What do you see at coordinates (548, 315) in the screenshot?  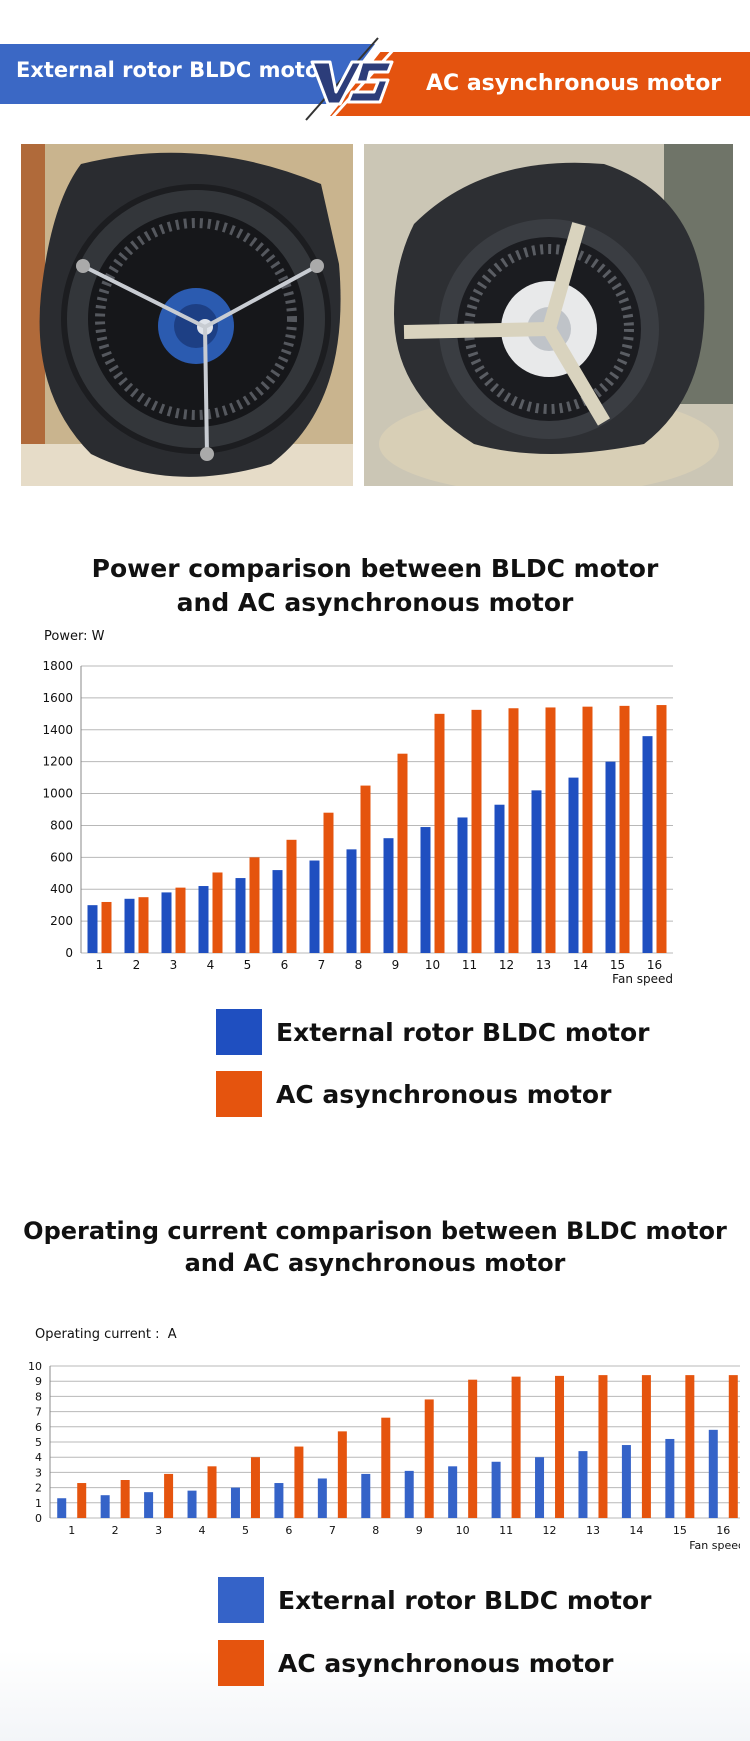 I see `ac-blower-photo` at bounding box center [548, 315].